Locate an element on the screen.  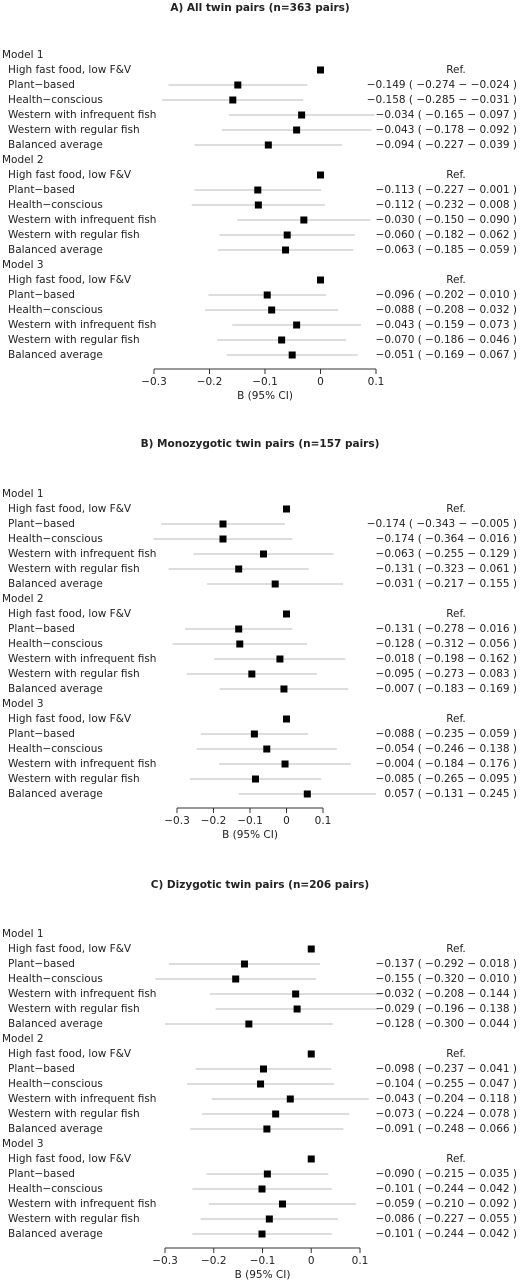
estimate-label: −0.043 ( −0.178 − 0.092 ) is located at coordinates (446, 130).